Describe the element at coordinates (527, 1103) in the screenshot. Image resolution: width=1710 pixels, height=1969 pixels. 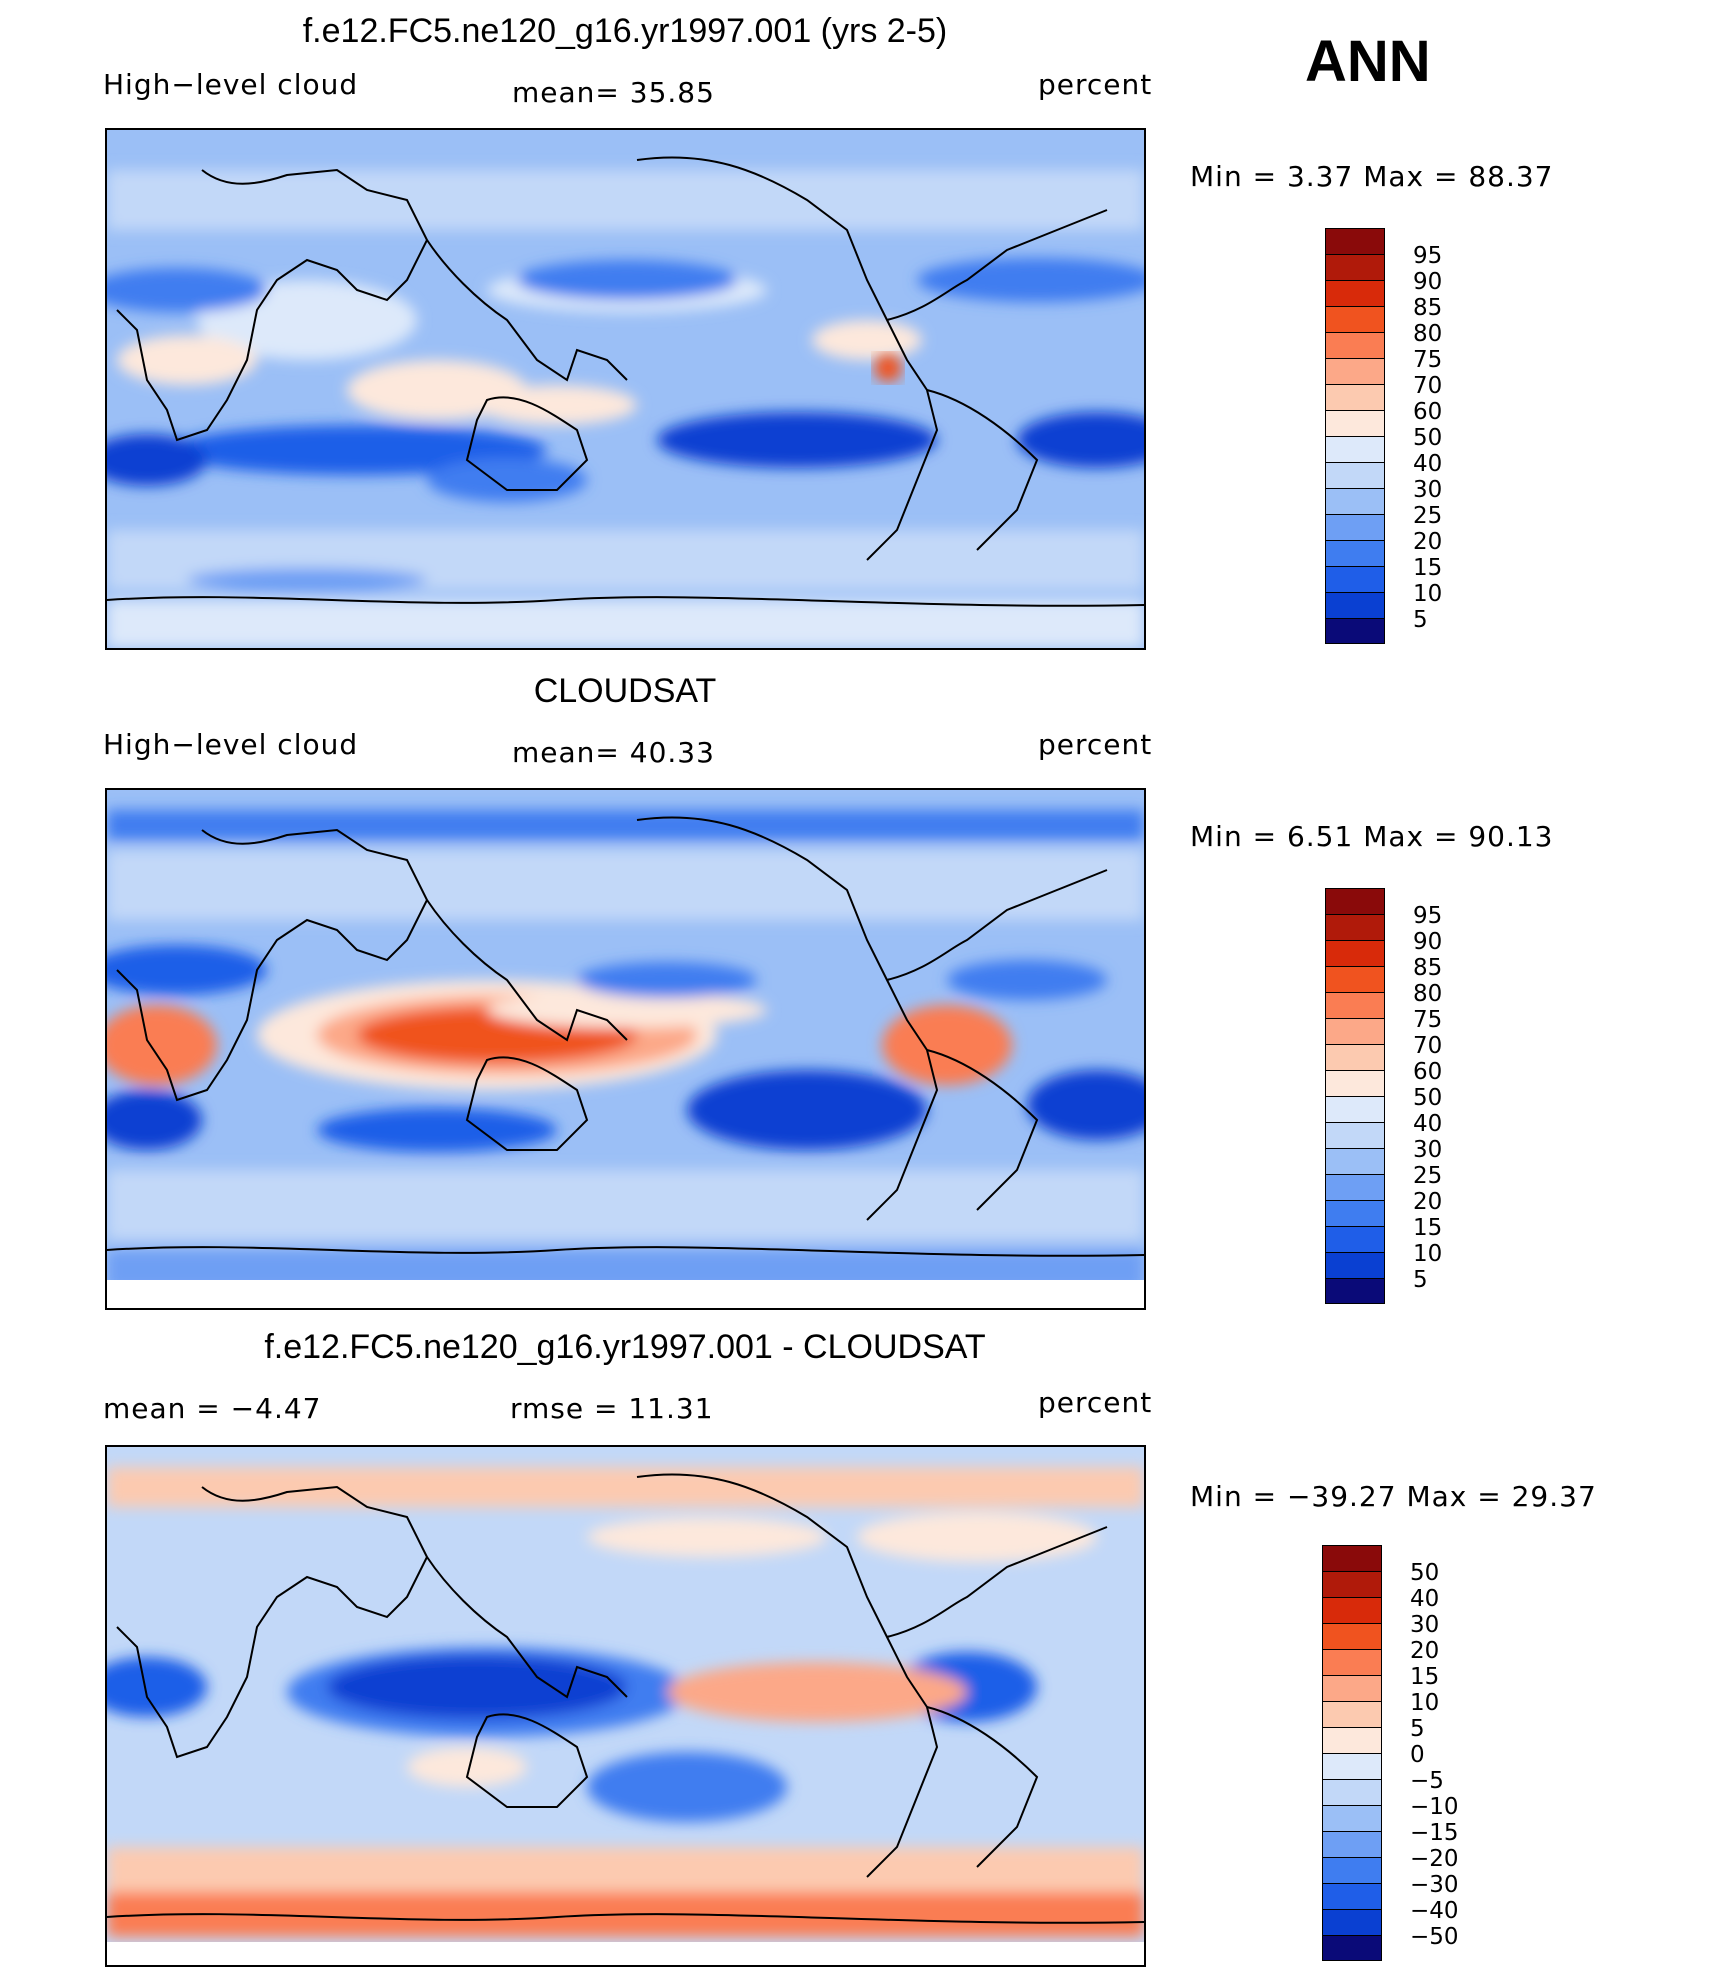
I see `p2-coast-aus` at that location.